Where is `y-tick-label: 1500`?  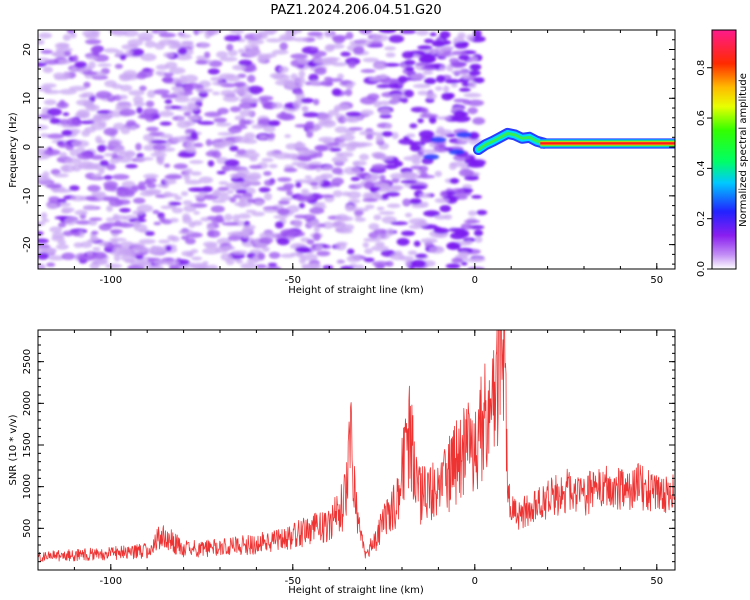
y-tick-label: 1500 is located at coordinates (27, 444).